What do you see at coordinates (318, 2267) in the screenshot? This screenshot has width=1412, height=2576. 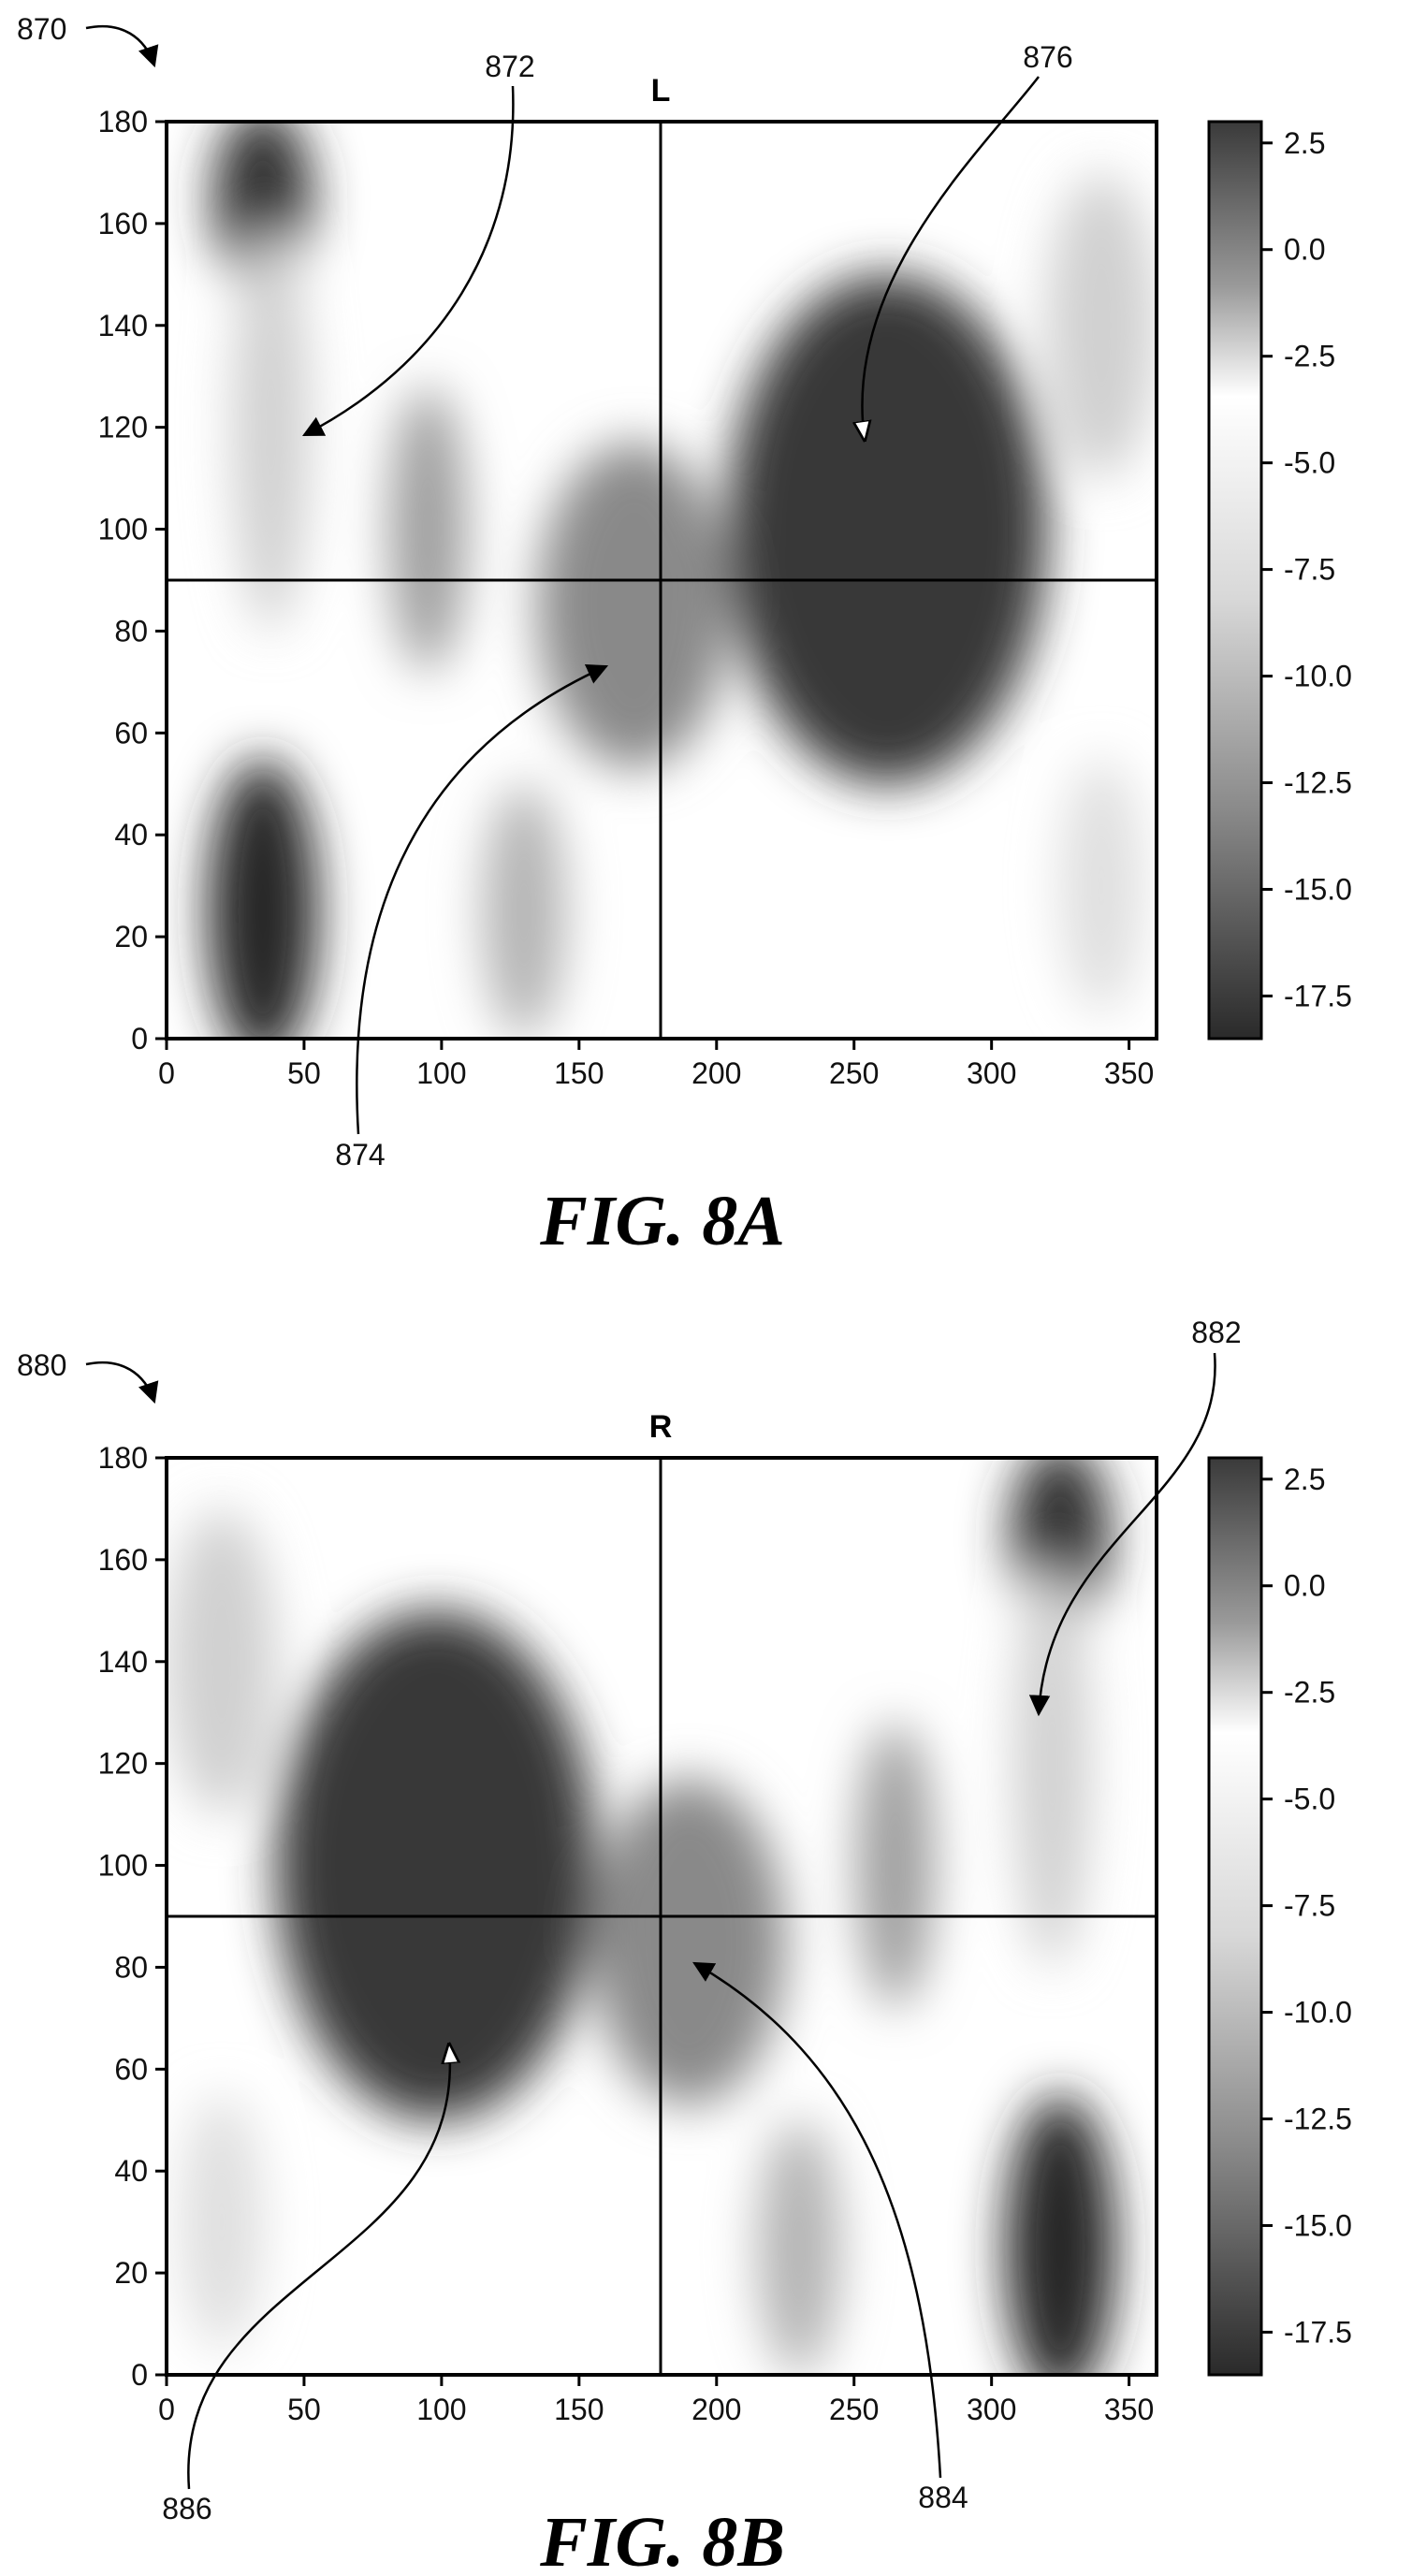 I see `callout-886-arrow` at bounding box center [318, 2267].